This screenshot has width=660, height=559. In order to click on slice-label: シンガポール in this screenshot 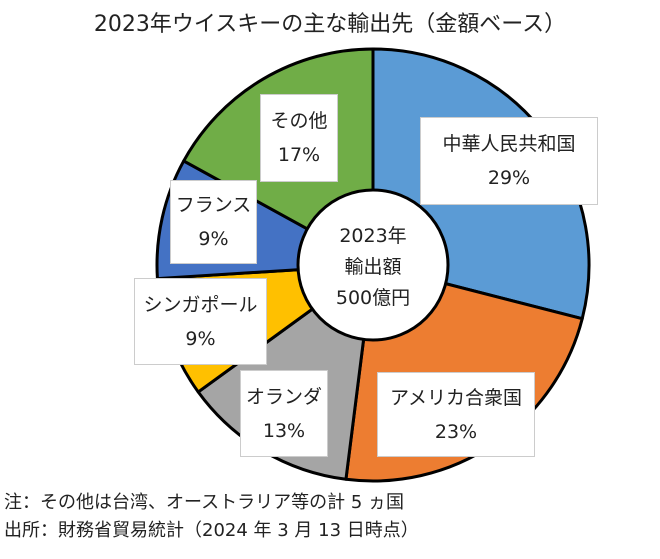, I will do `click(200, 304)`.